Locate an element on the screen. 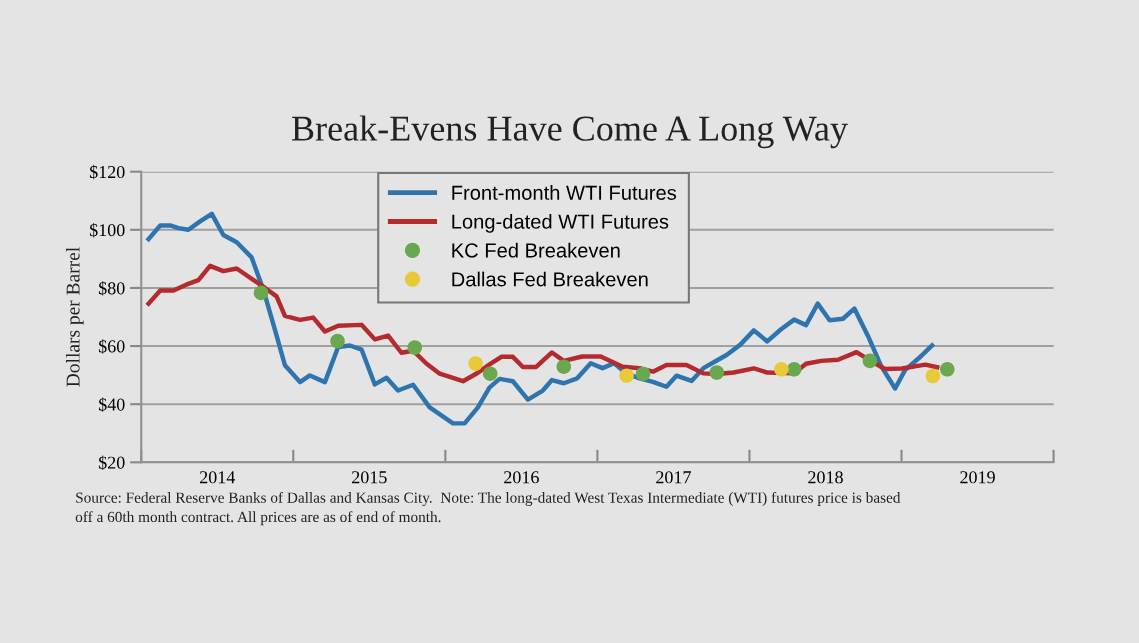 The width and height of the screenshot is (1139, 643). x-tick-label: 2017 is located at coordinates (673, 477).